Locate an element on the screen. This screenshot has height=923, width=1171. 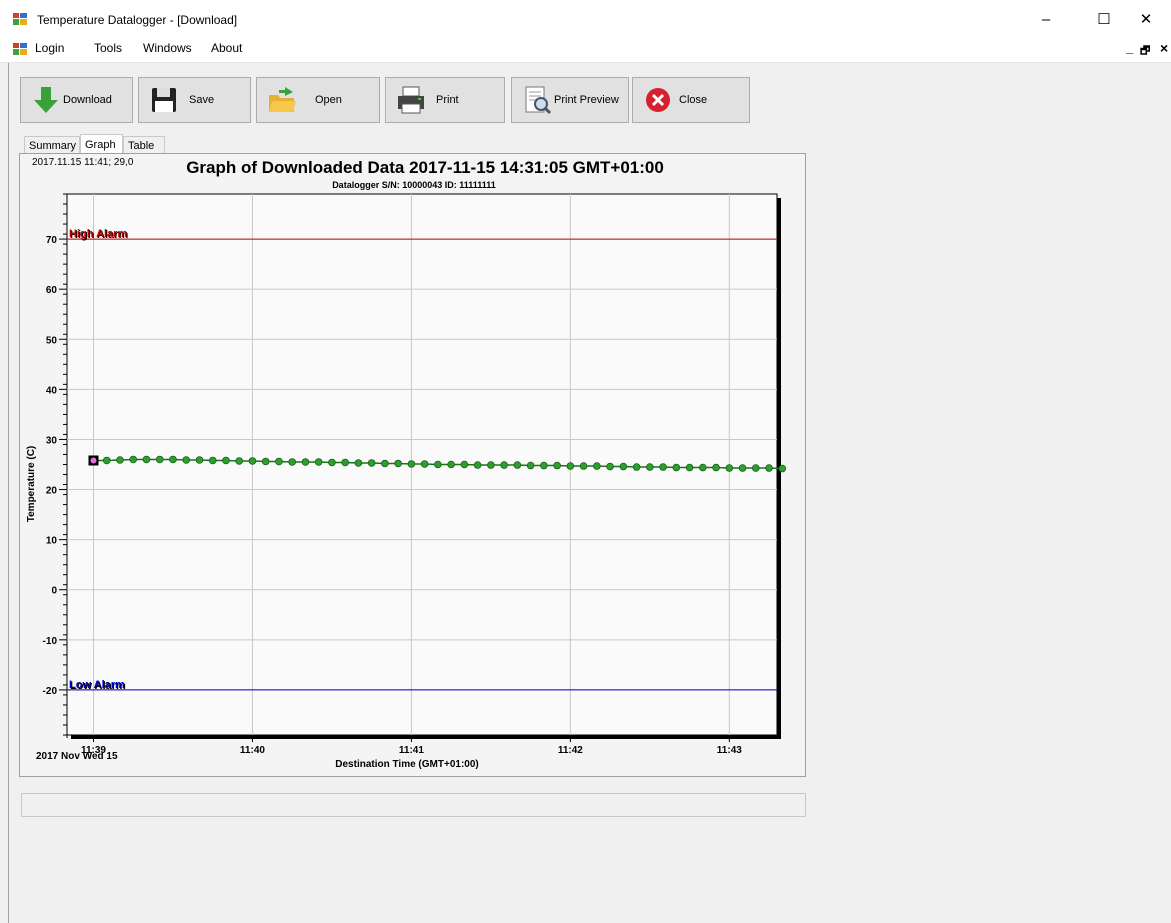
mdi-restore-button: 🗗 is located at coordinates (1145, 51).